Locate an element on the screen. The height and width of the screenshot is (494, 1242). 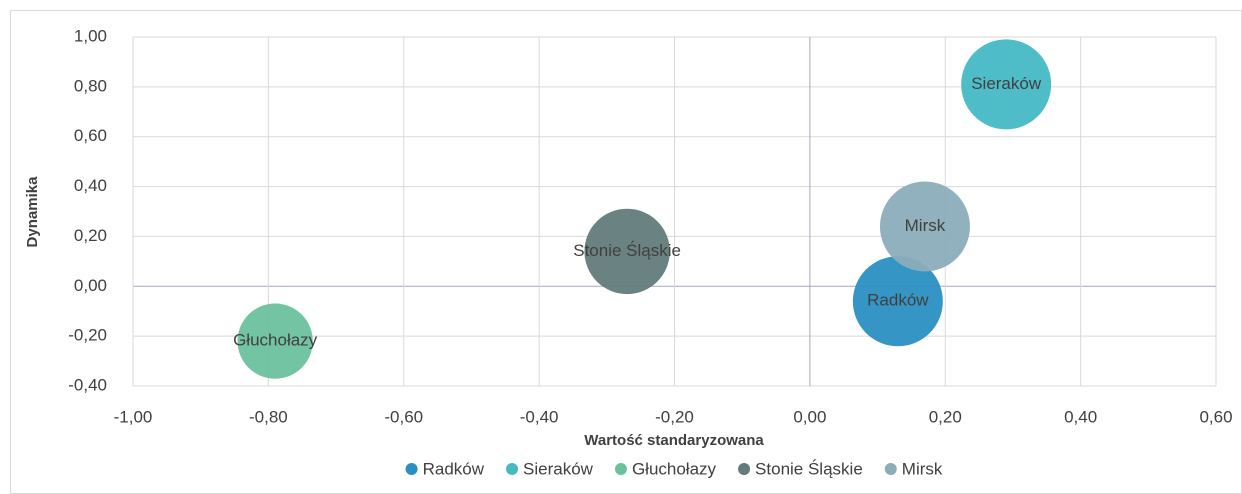
legend-label: Stonie Śląskie is located at coordinates (809, 468).